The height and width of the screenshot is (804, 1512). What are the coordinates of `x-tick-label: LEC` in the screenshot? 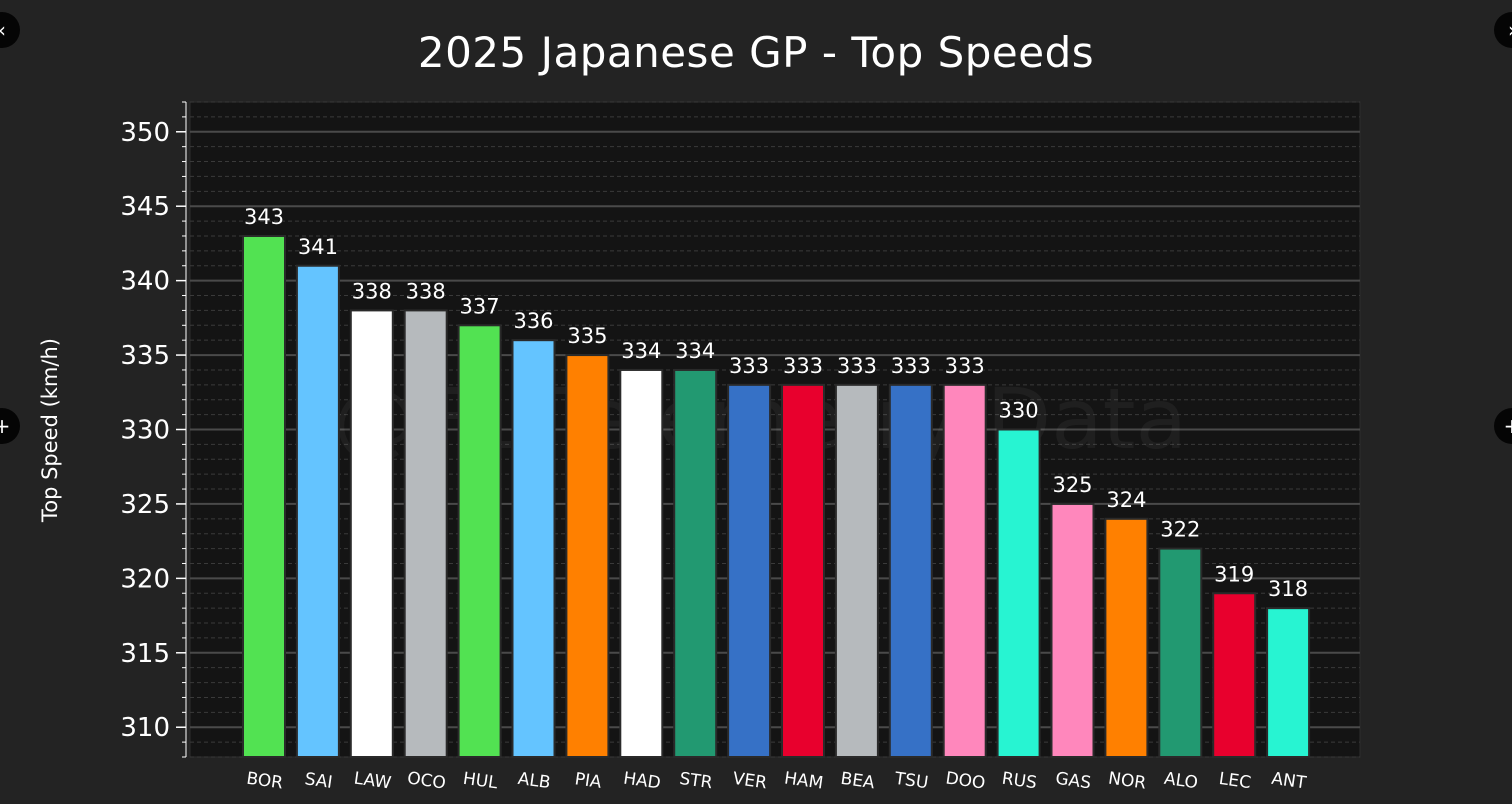 It's located at (1235, 781).